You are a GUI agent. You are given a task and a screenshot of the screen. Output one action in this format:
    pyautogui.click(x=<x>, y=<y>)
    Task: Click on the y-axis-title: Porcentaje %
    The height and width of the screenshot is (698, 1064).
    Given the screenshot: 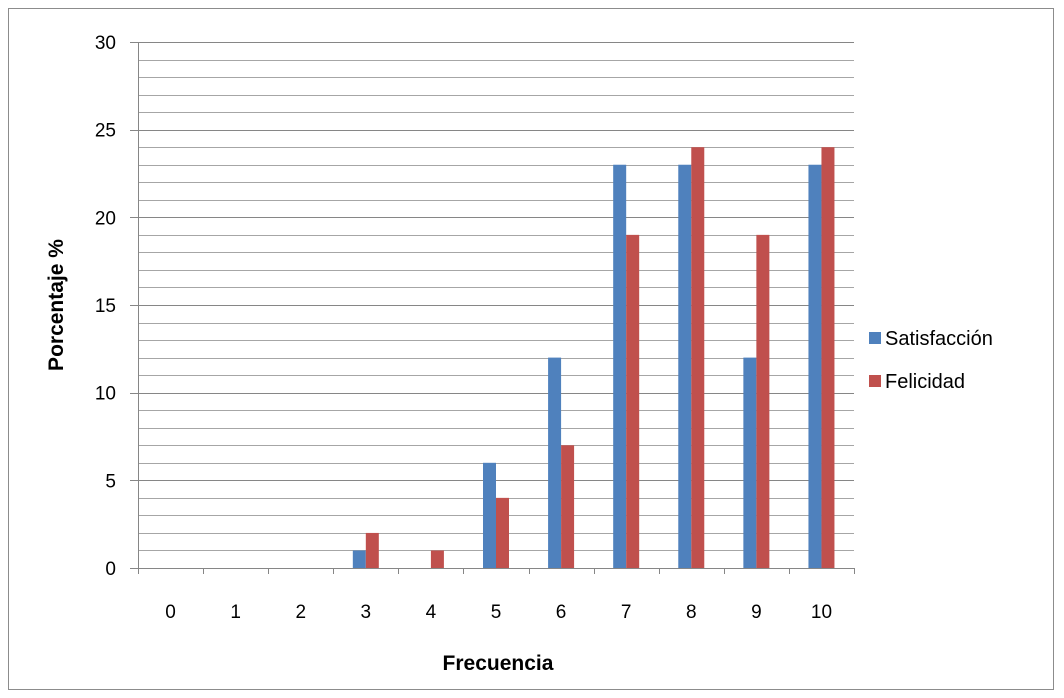 What is the action you would take?
    pyautogui.click(x=56, y=305)
    